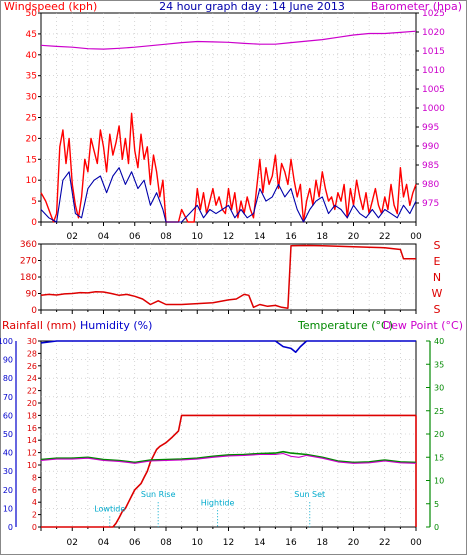 The image size is (467, 559). What do you see at coordinates (28, 262) in the screenshot?
I see `direction-tick-label: 270` at bounding box center [28, 262].